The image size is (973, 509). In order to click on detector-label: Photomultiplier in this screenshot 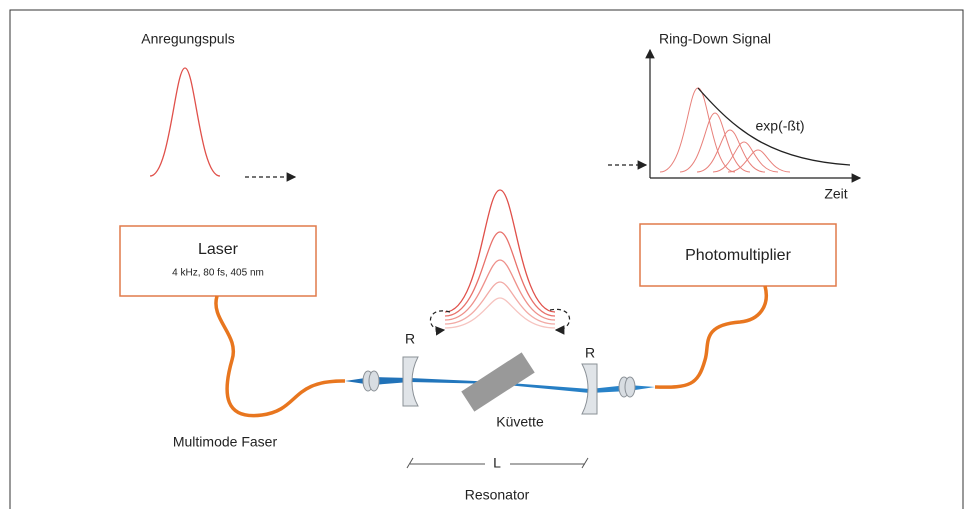, I will do `click(738, 255)`.